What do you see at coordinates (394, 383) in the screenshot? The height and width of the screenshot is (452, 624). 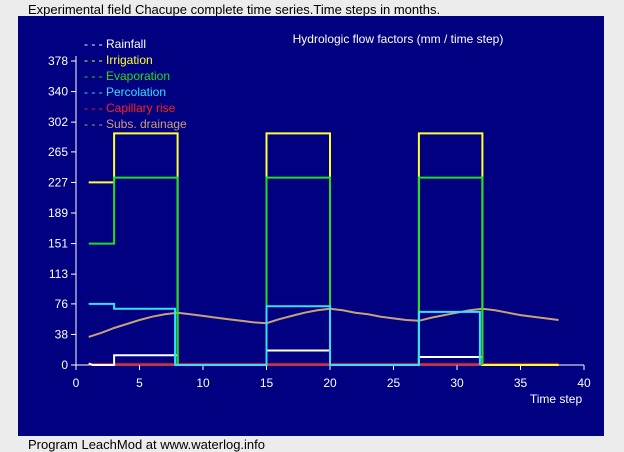 I see `x-tick-label: 25` at bounding box center [394, 383].